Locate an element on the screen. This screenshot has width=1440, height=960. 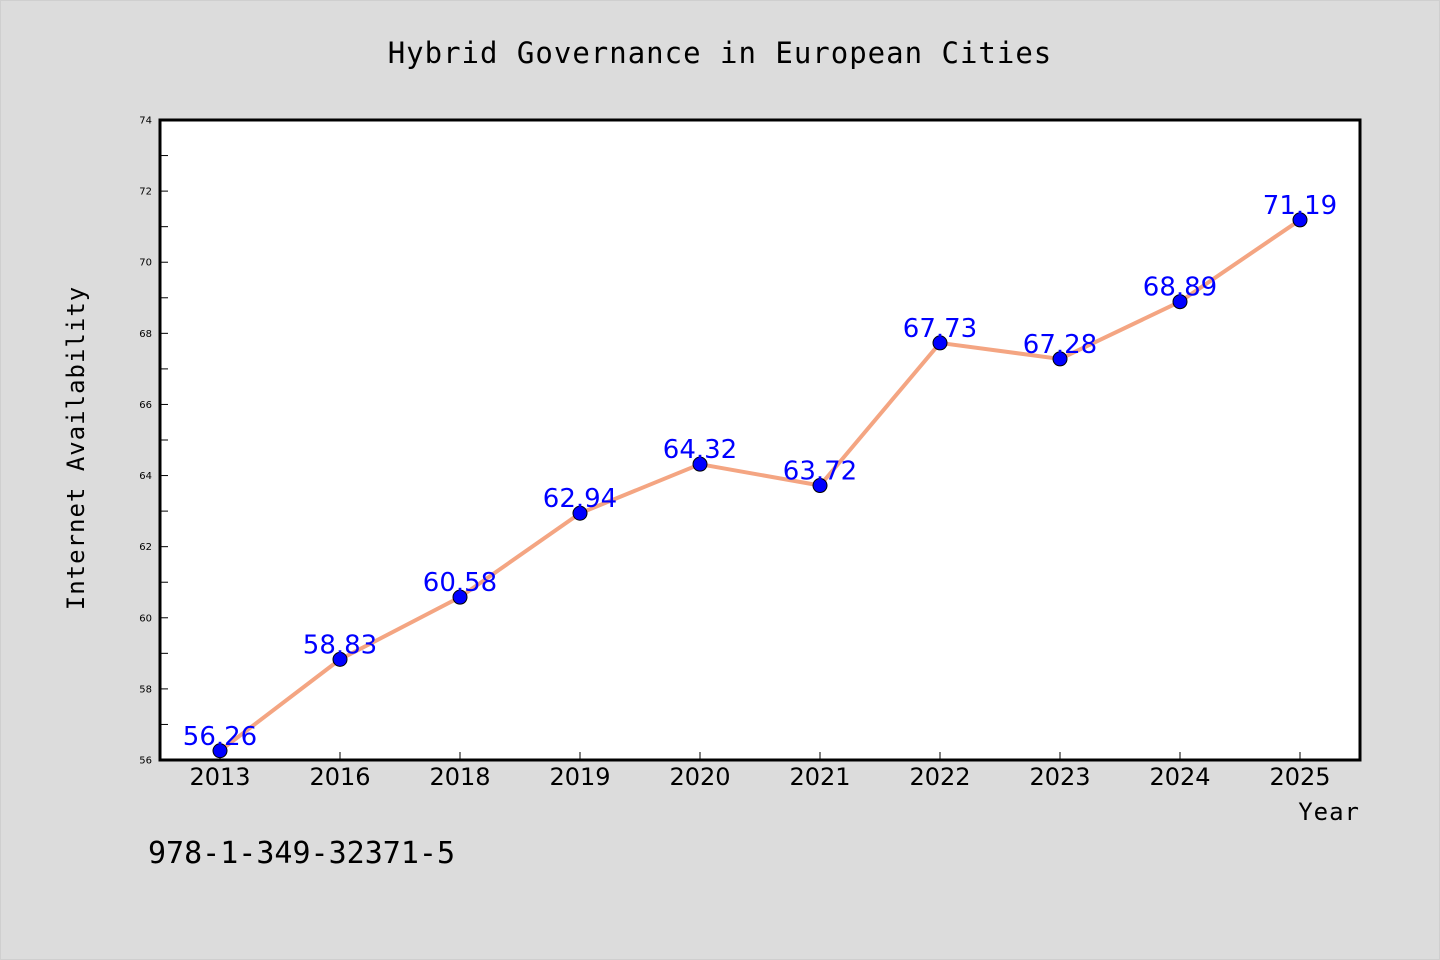
y-tick-label: 56 is located at coordinates (145, 761).